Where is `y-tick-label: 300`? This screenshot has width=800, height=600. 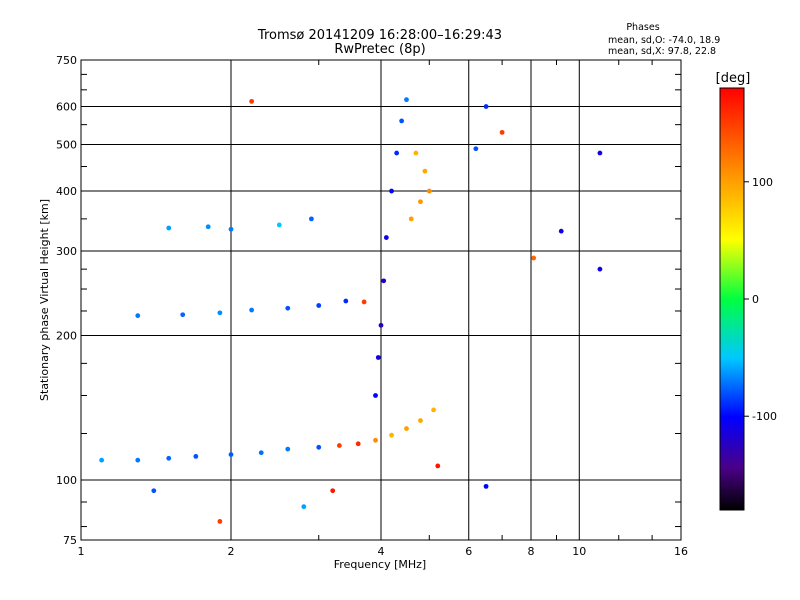
y-tick-label: 300 is located at coordinates (66, 251).